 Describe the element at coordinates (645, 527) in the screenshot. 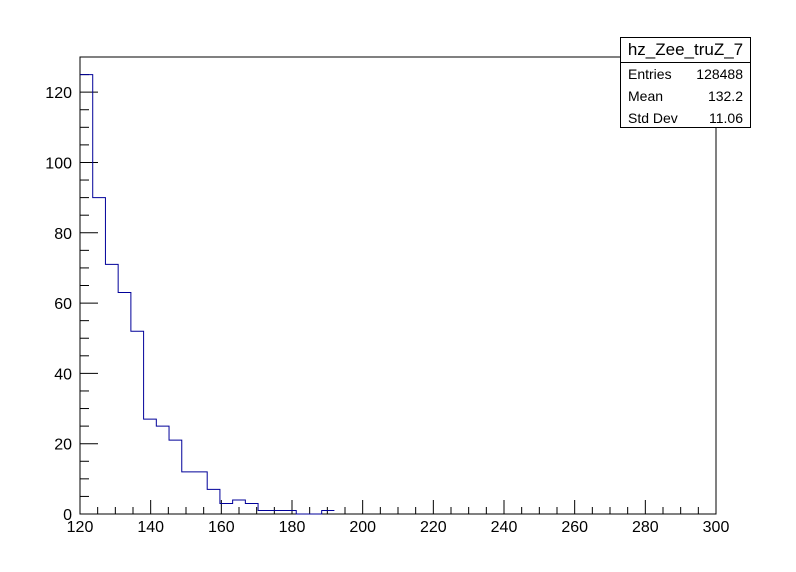

I see `x-tick-label: 280` at that location.